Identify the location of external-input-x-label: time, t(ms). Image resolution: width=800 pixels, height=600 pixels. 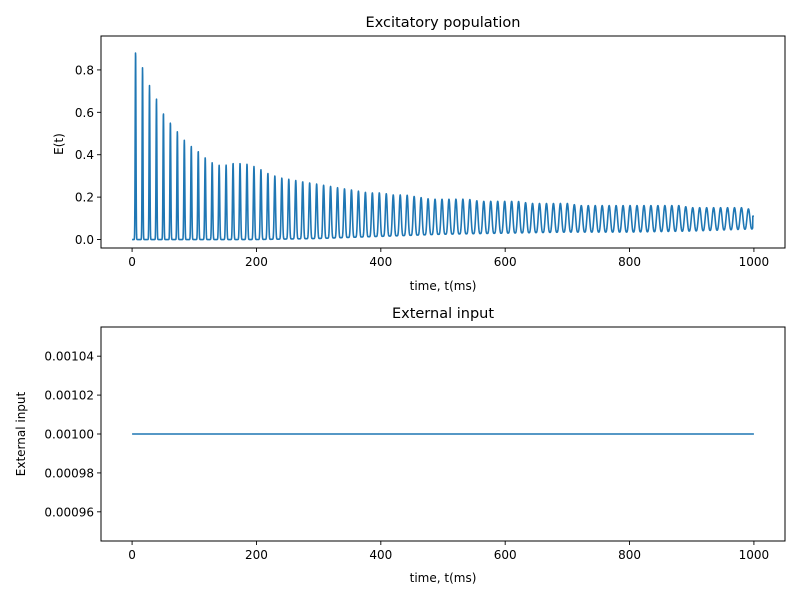
(443, 578).